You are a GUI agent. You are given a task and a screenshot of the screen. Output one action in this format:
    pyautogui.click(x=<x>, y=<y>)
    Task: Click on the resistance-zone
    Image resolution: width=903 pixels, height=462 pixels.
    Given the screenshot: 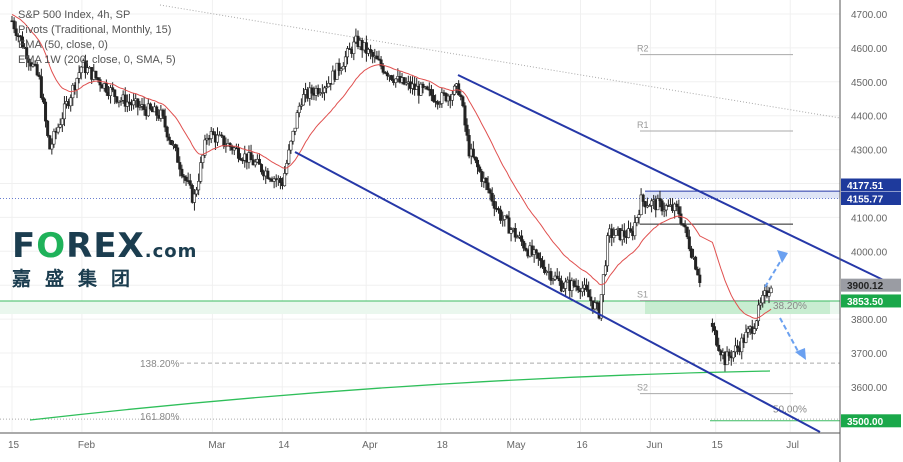 What is the action you would take?
    pyautogui.click(x=742, y=195)
    